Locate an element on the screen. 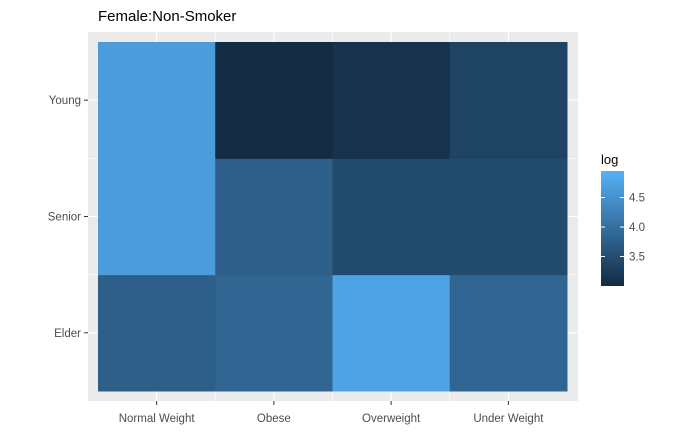 The height and width of the screenshot is (432, 700). x-tick-label: Under Weight is located at coordinates (508, 419).